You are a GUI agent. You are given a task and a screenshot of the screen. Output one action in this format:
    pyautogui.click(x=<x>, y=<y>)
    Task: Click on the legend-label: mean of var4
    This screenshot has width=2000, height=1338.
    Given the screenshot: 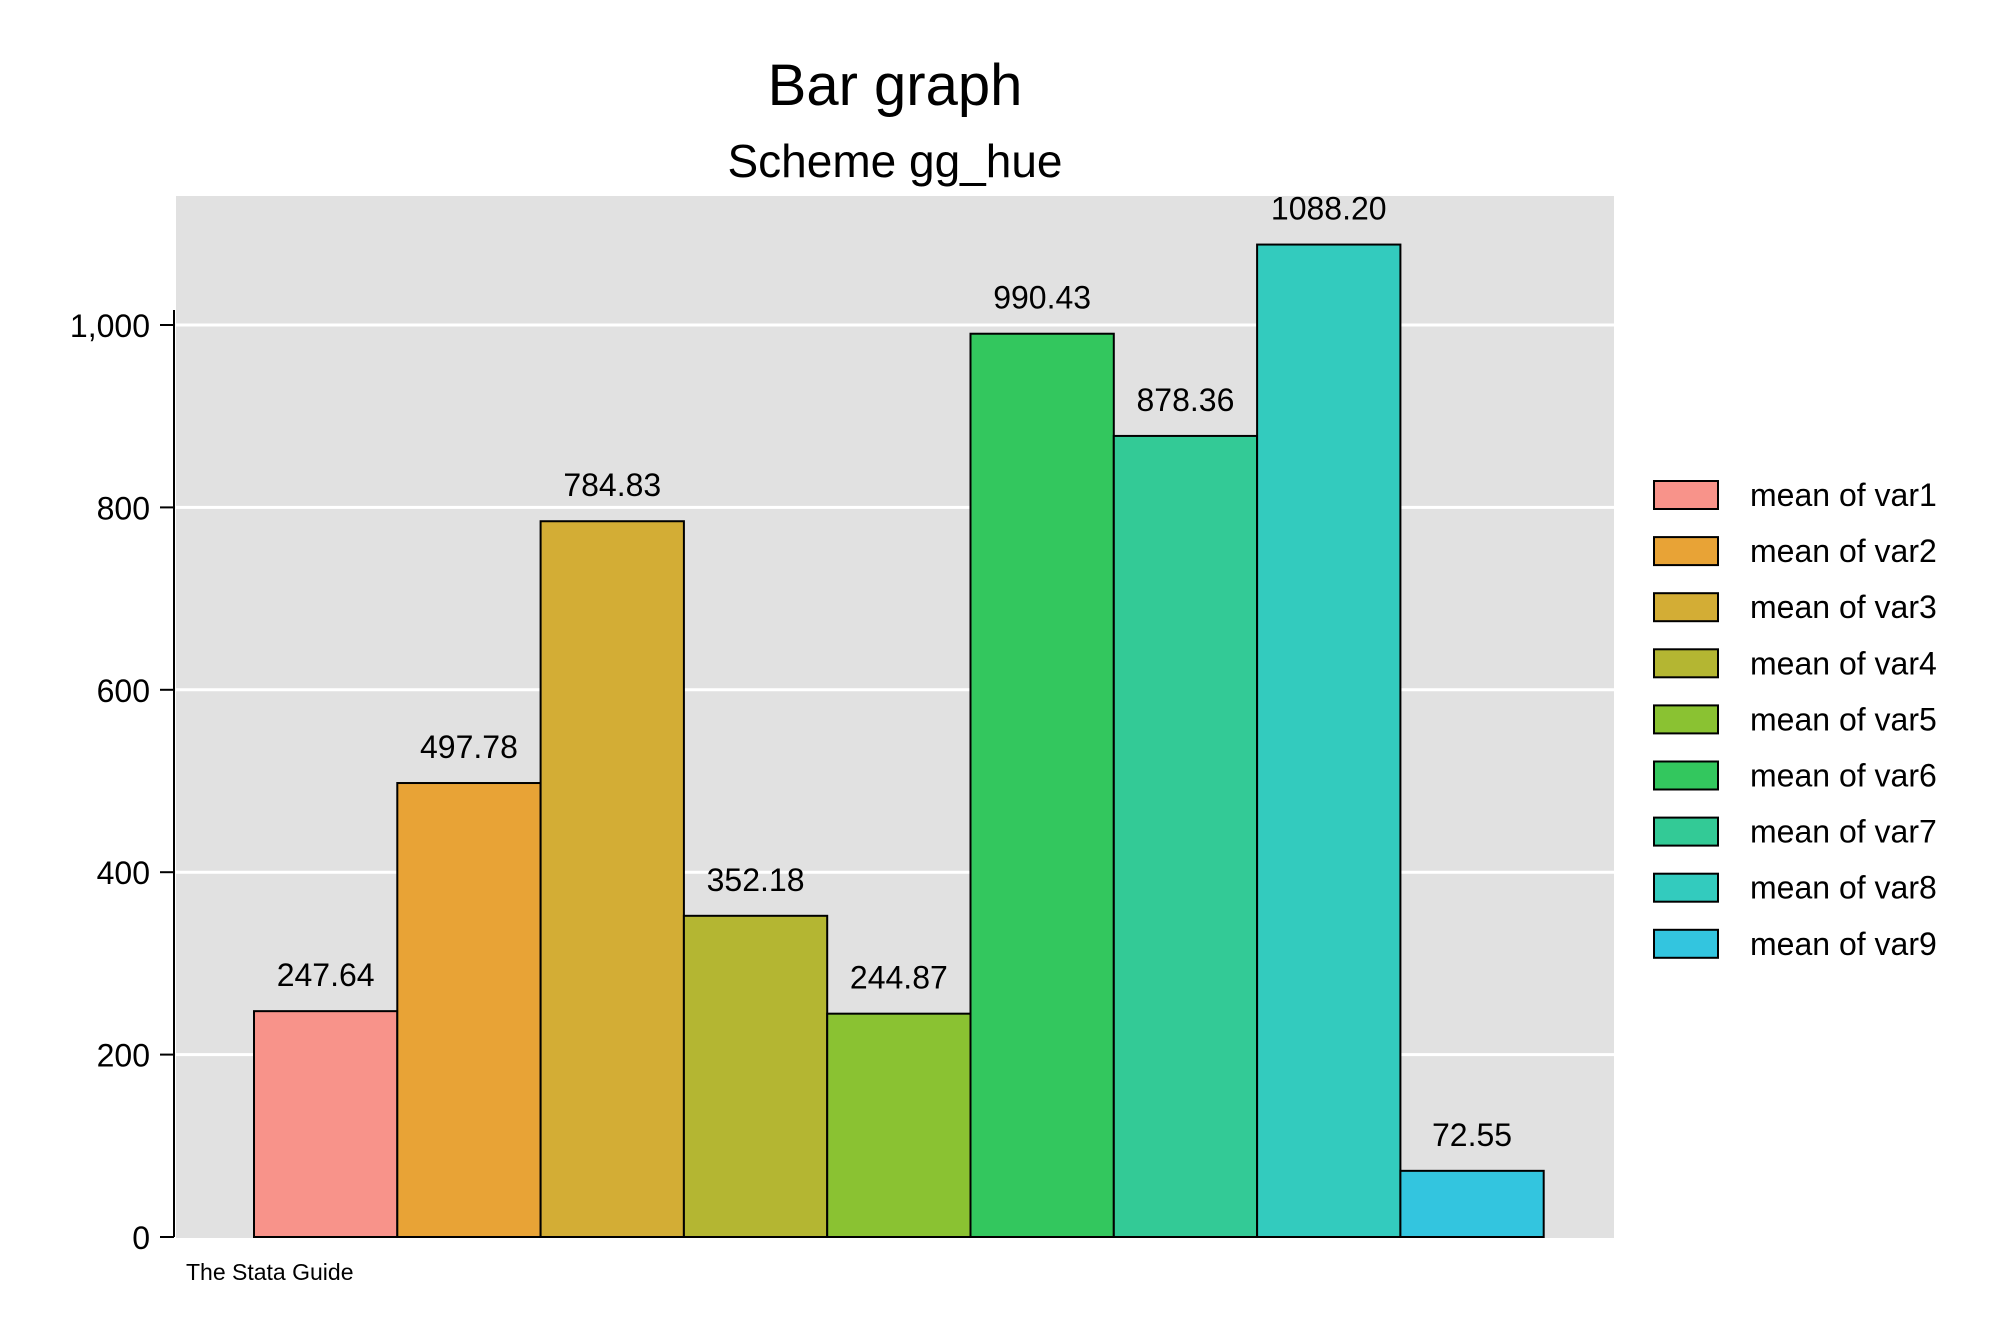 What is the action you would take?
    pyautogui.click(x=1843, y=663)
    